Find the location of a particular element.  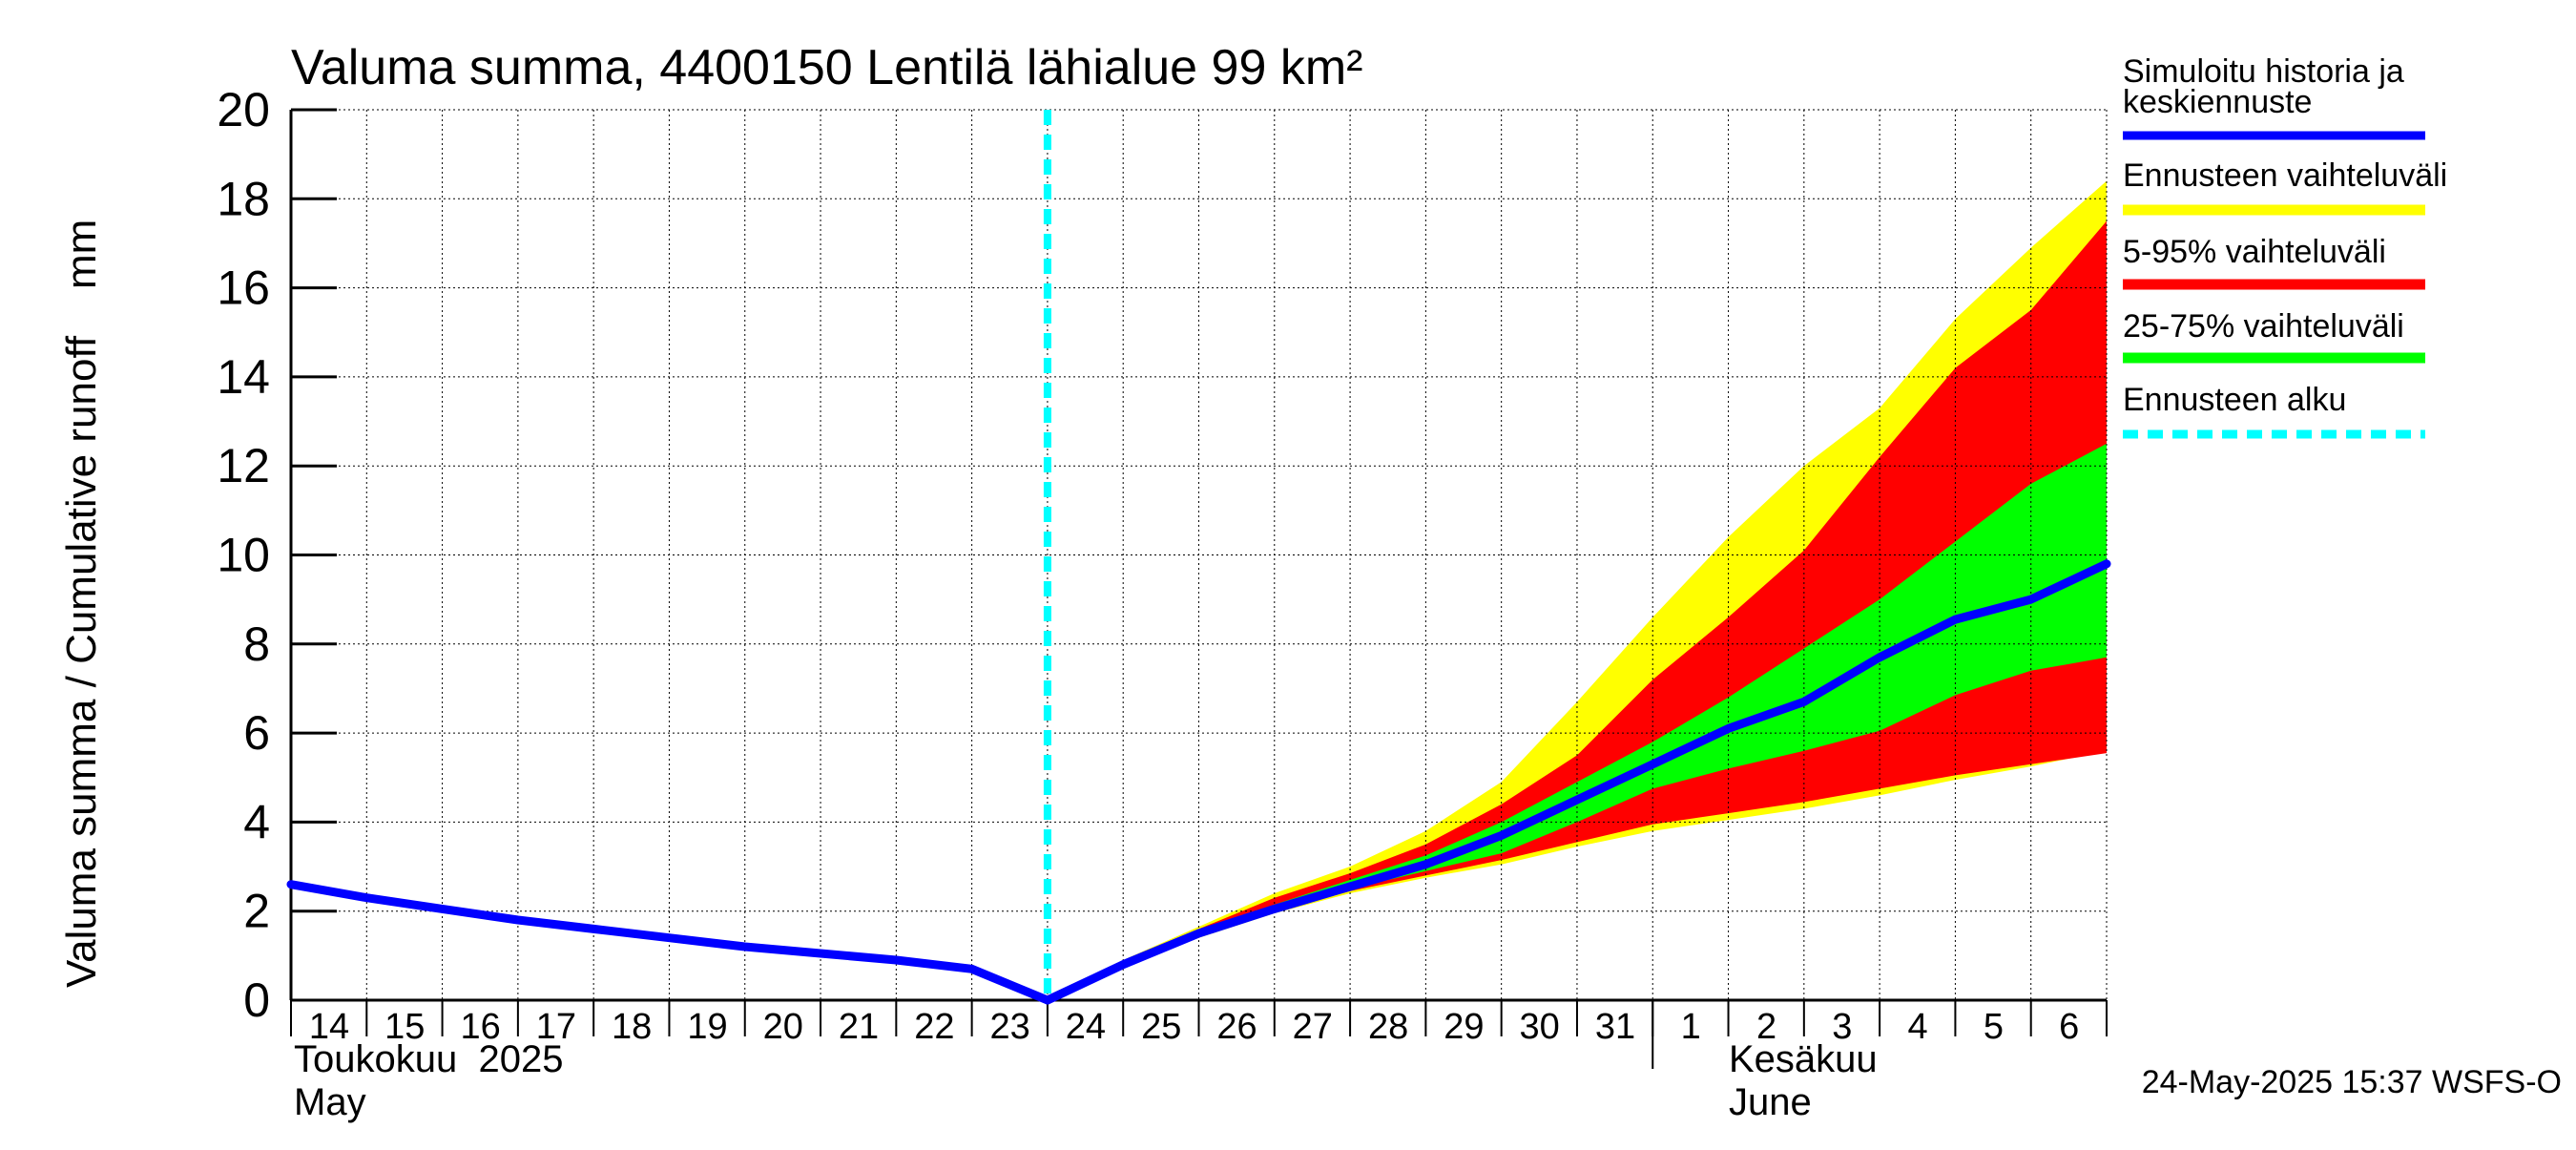

x-tick-label: 28 is located at coordinates (1388, 1027).